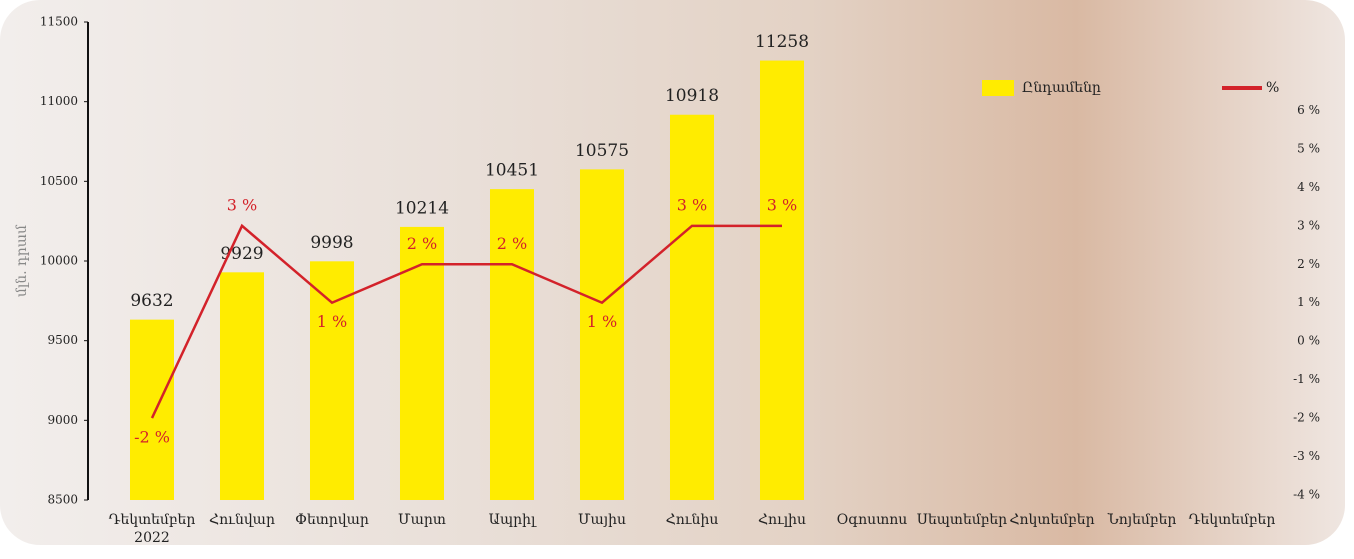 This screenshot has height=559, width=1354. Describe the element at coordinates (59, 101) in the screenshot. I see `y-tick-label: 11000` at that location.